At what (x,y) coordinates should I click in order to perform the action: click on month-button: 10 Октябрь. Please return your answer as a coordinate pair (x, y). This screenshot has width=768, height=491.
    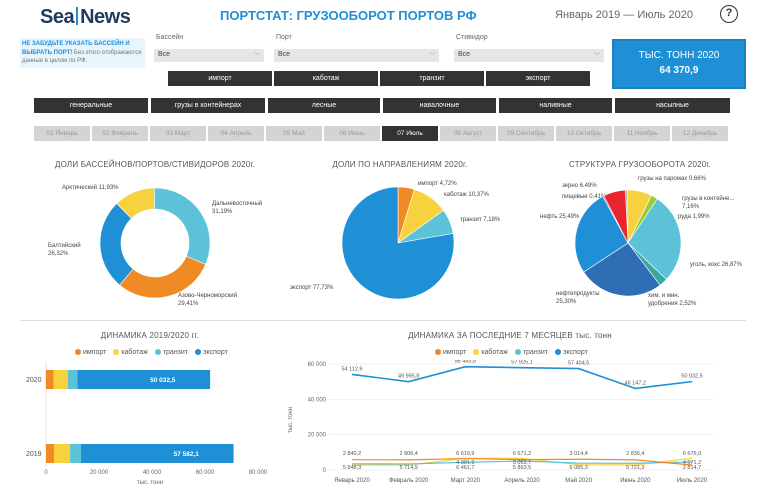
    Looking at the image, I should click on (584, 133).